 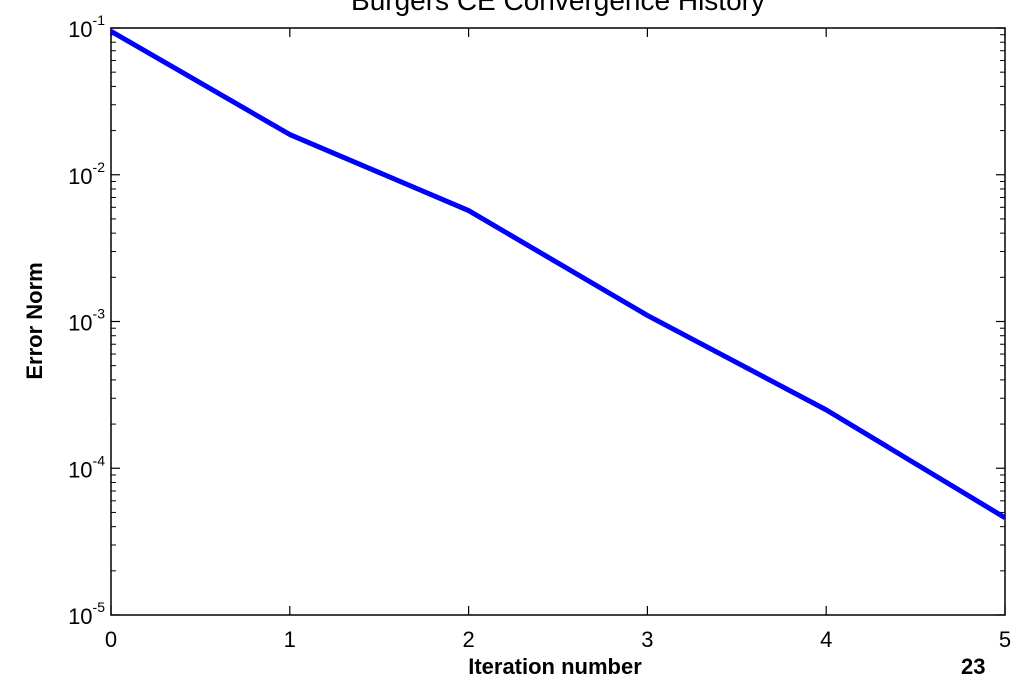 What do you see at coordinates (558, 639) in the screenshot?
I see `x-tick-labels: 0 1 2 3 4 5` at bounding box center [558, 639].